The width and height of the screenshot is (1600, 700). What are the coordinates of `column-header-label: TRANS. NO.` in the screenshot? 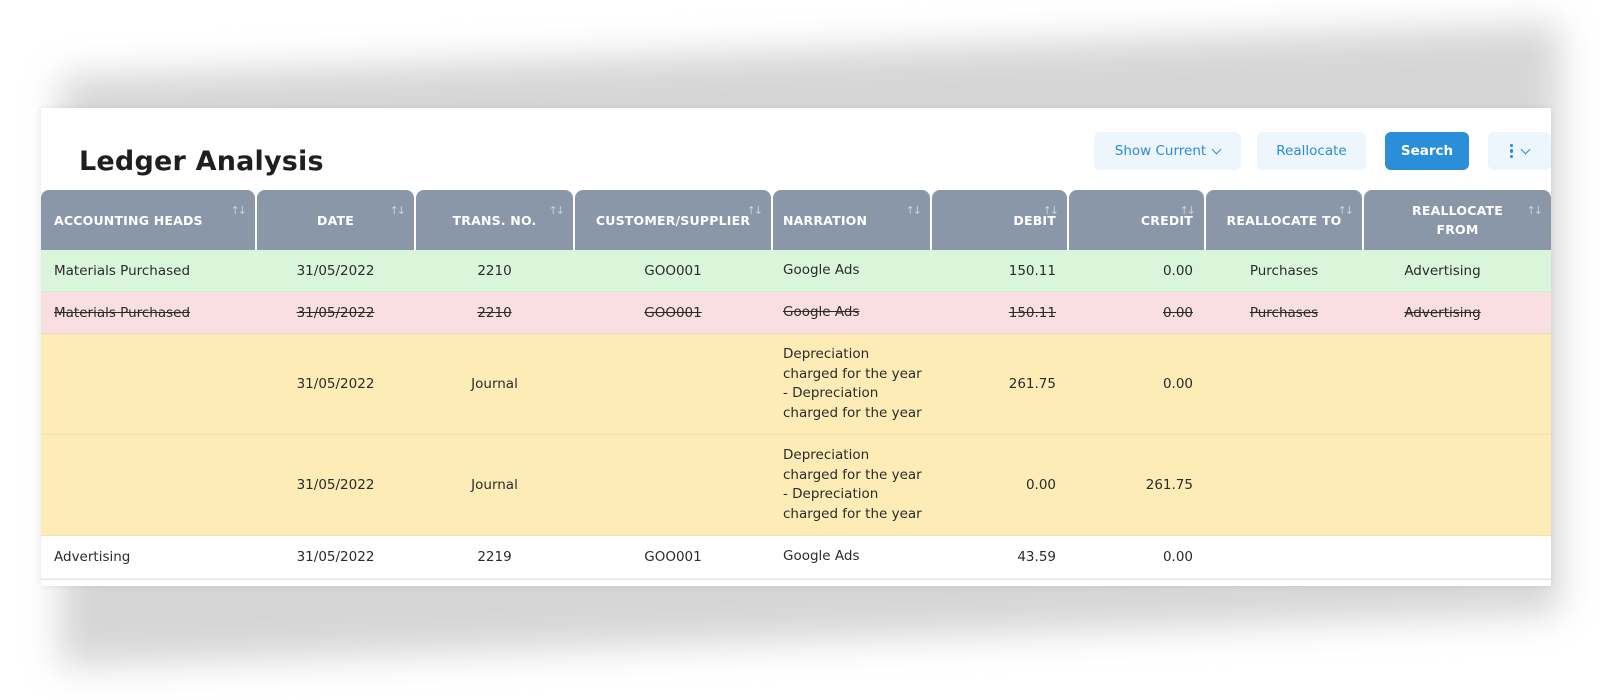 It's located at (494, 220).